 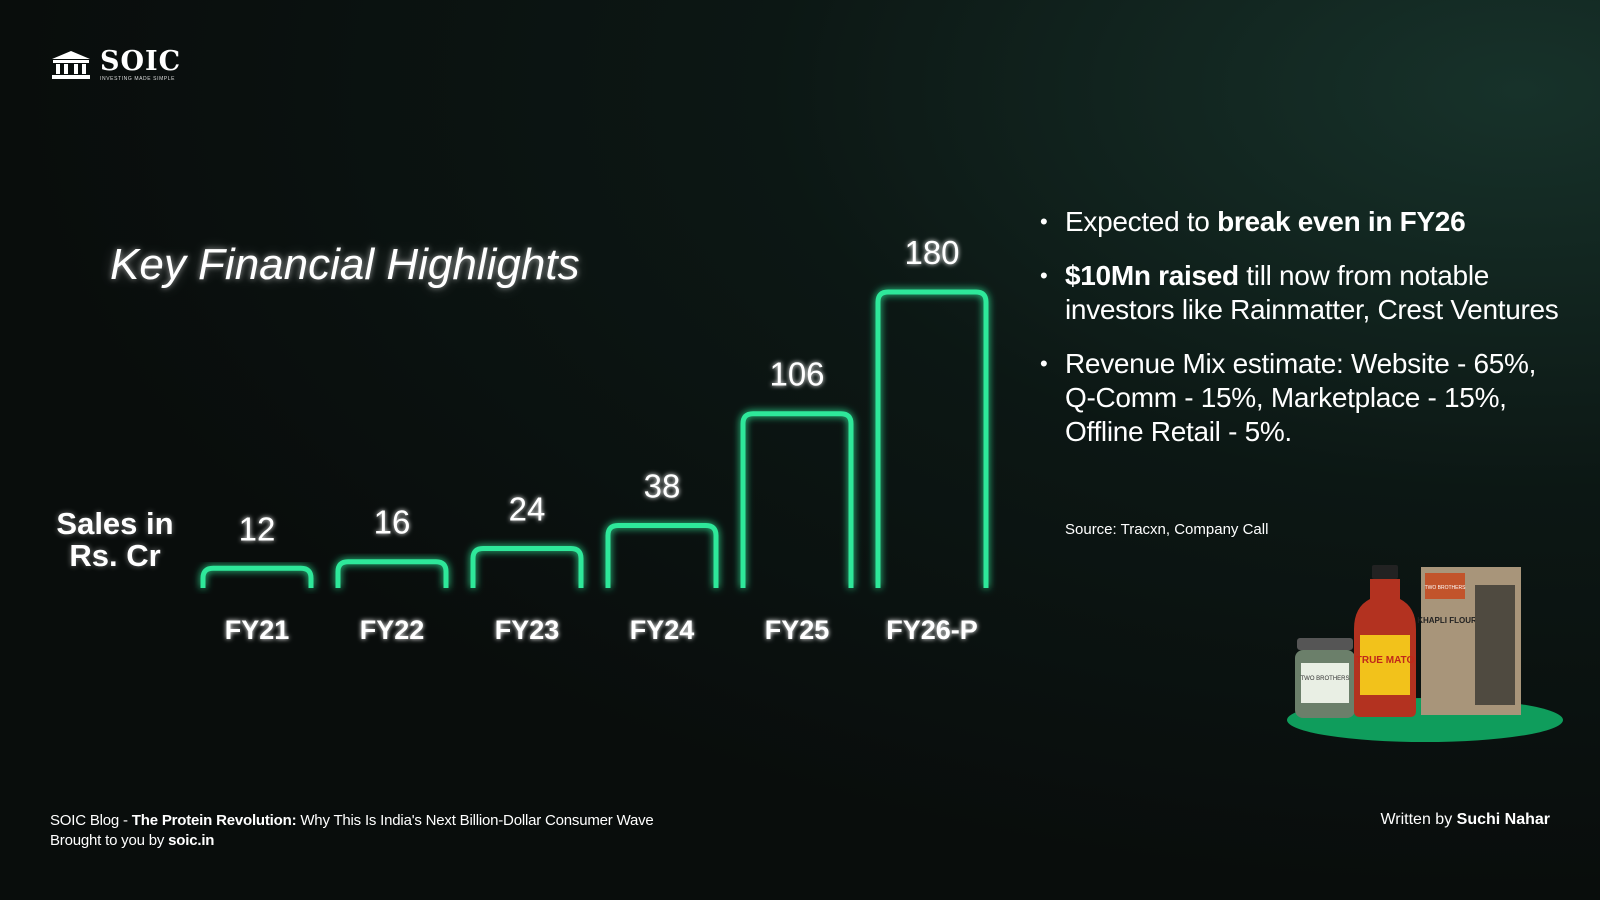 What do you see at coordinates (392, 522) in the screenshot?
I see `bar-value-label: 16` at bounding box center [392, 522].